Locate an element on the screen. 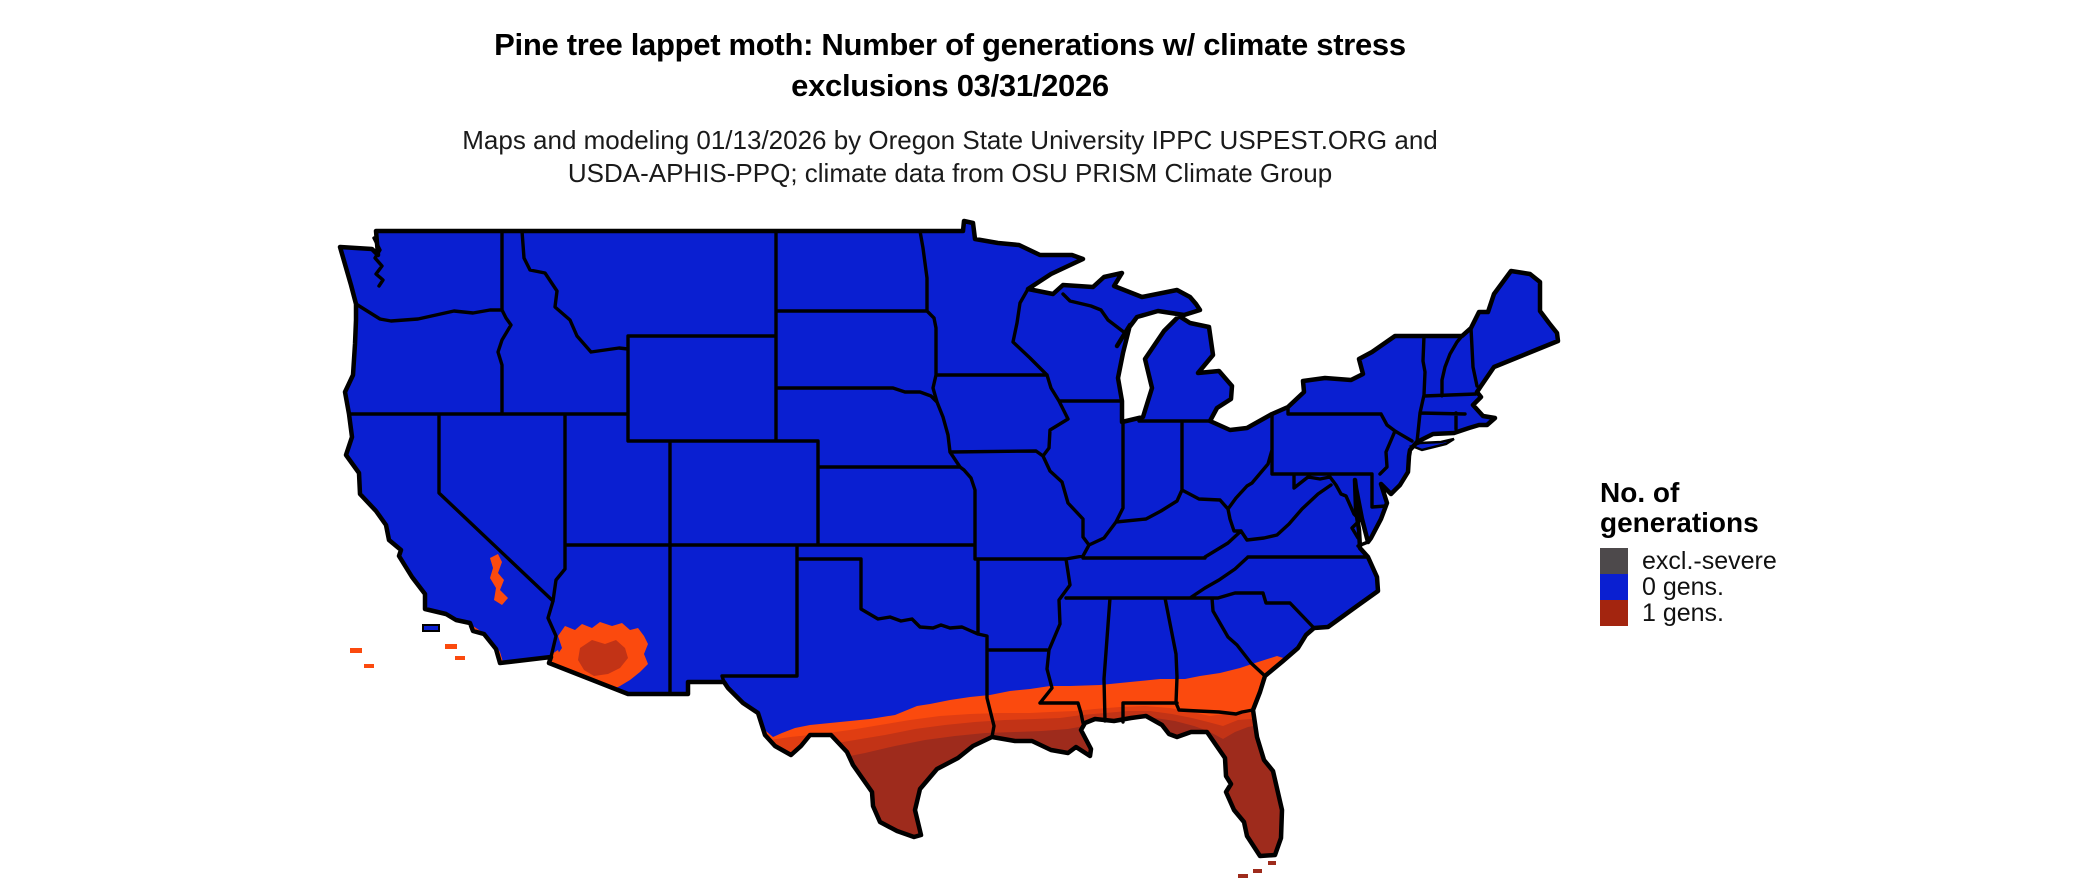 Image resolution: width=2100 pixels, height=892 pixels. legend-item-one-gens: 1 gens. is located at coordinates (1688, 612).